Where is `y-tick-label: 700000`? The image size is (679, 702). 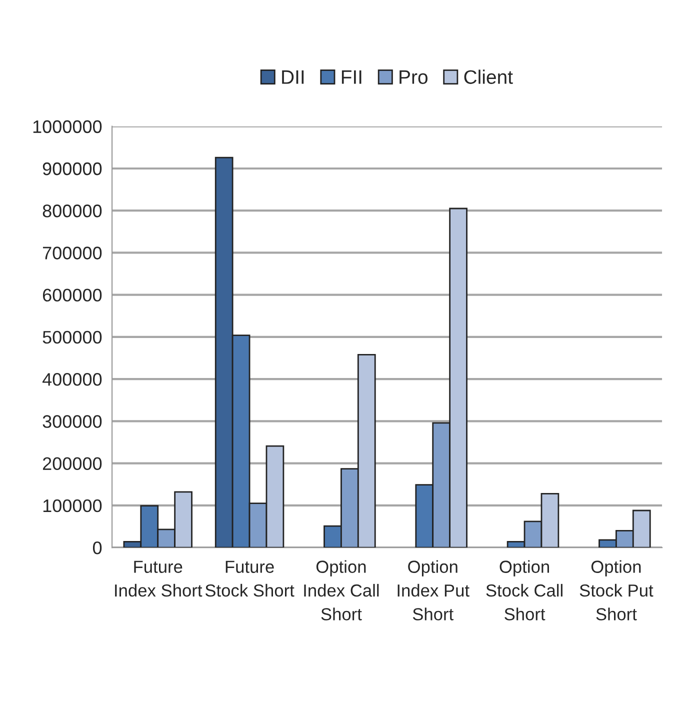
y-tick-label: 700000 is located at coordinates (72, 253).